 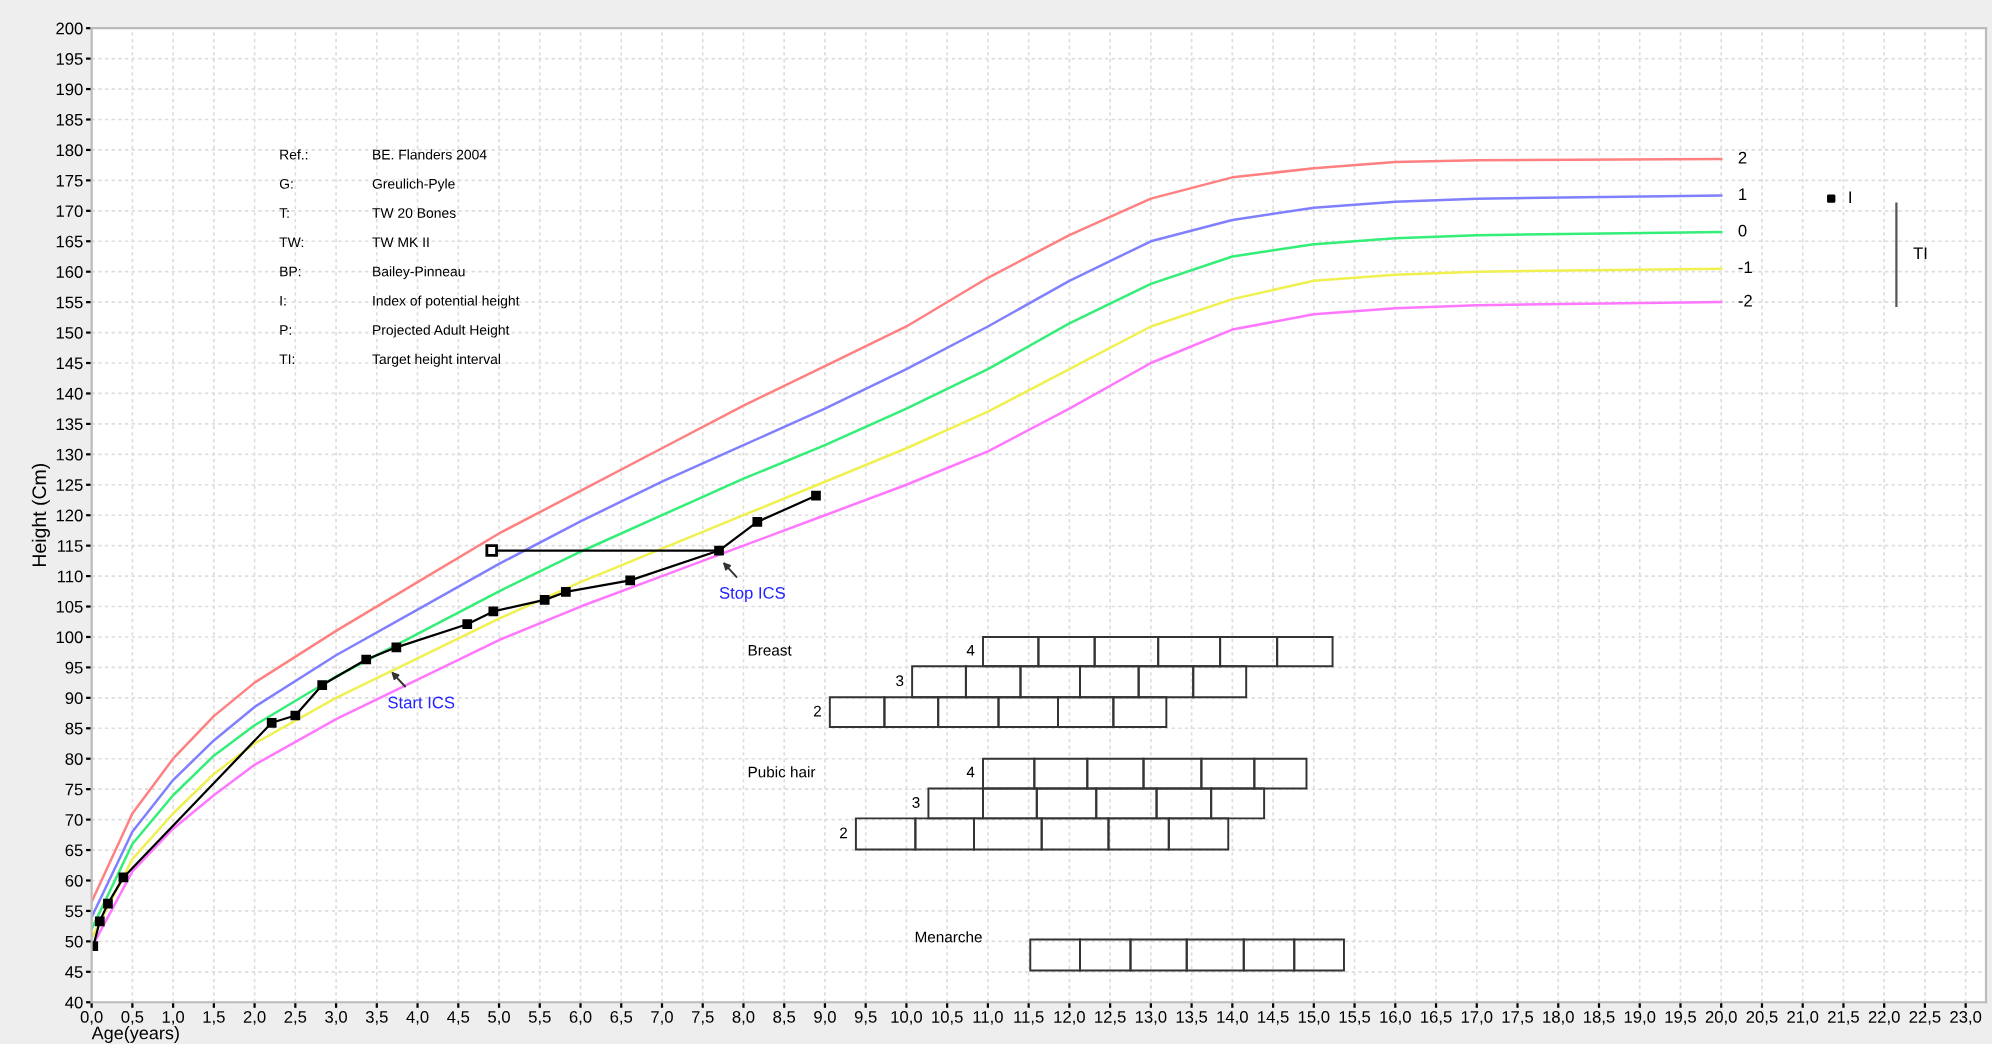 I want to click on x-tick-label: 14,5, so click(x=1273, y=1018).